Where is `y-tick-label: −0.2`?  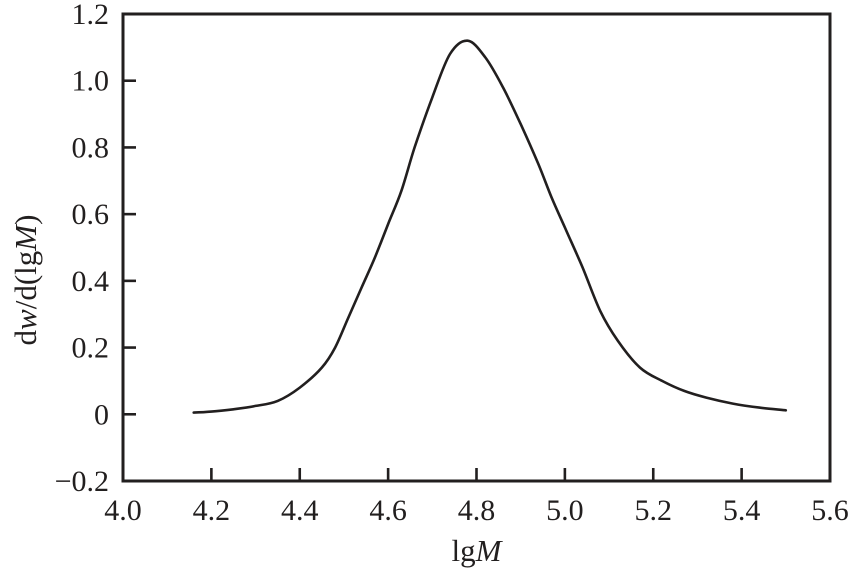
y-tick-label: −0.2 is located at coordinates (82, 481).